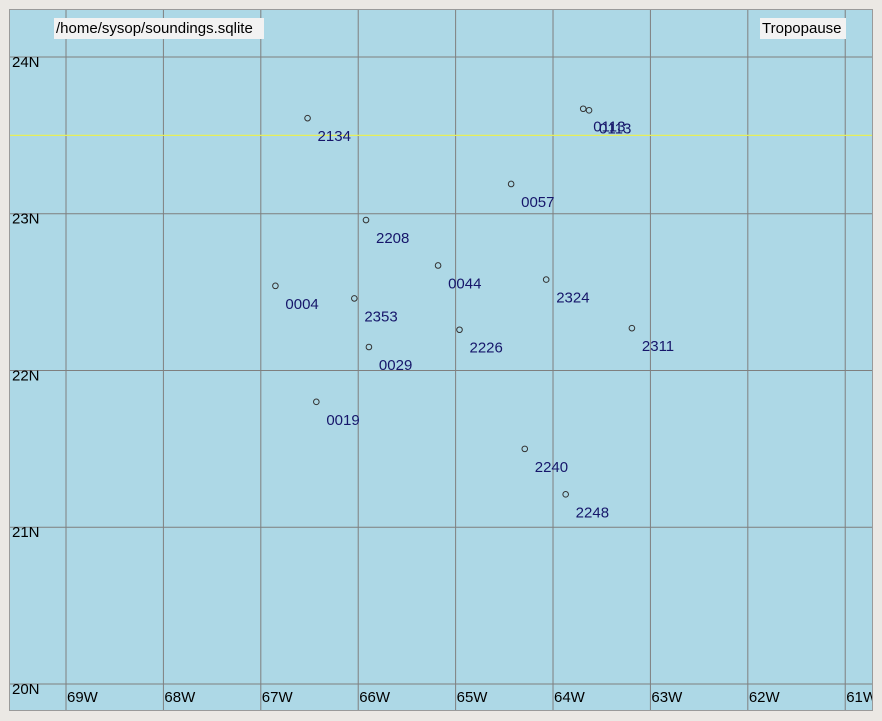 The height and width of the screenshot is (721, 882). Describe the element at coordinates (278, 697) in the screenshot. I see `x-tick-label: 67W` at that location.